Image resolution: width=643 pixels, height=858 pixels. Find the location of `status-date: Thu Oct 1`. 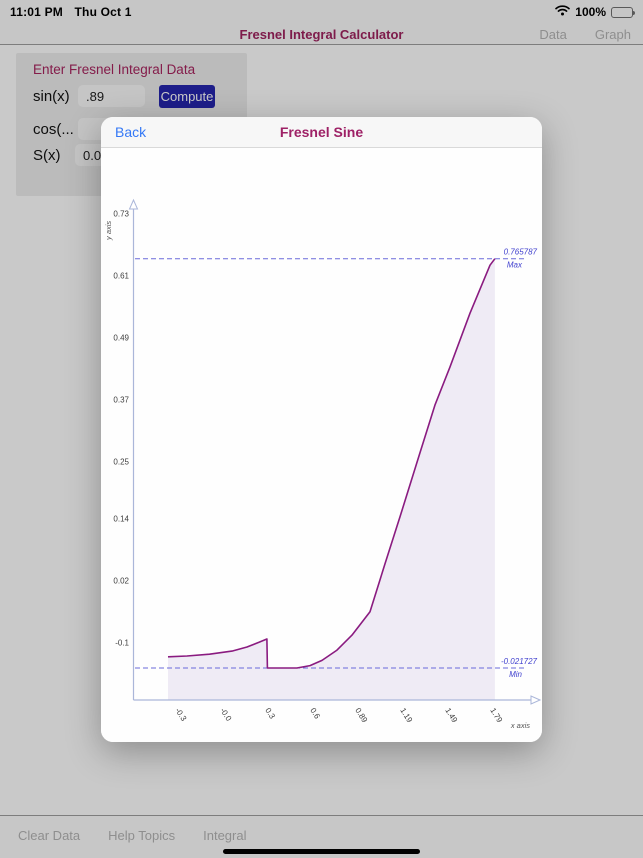

status-date: Thu Oct 1 is located at coordinates (103, 12).